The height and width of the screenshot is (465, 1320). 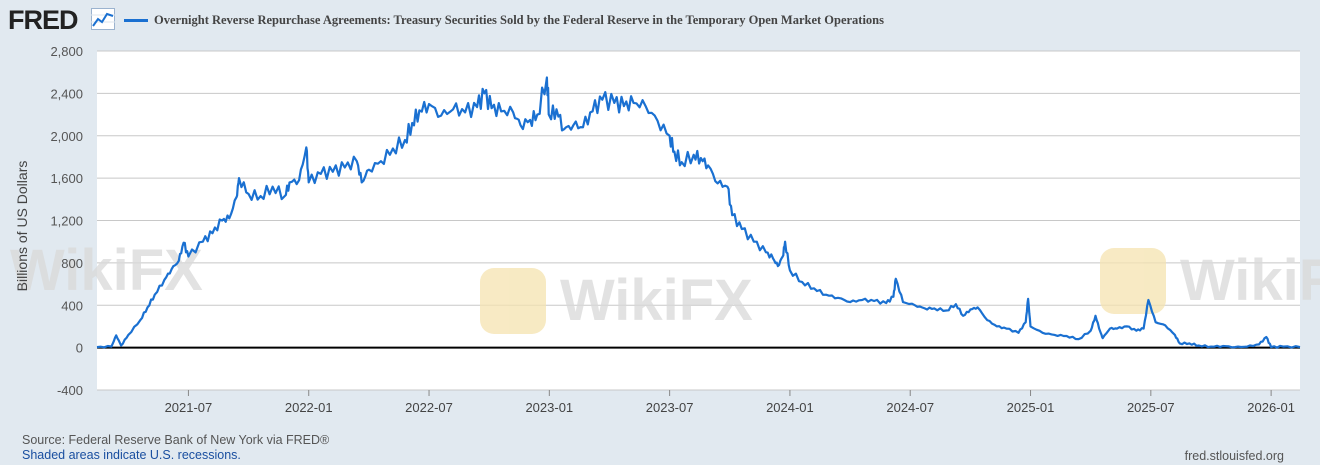 I want to click on x-tick-label: 2025-01, so click(x=1031, y=407).